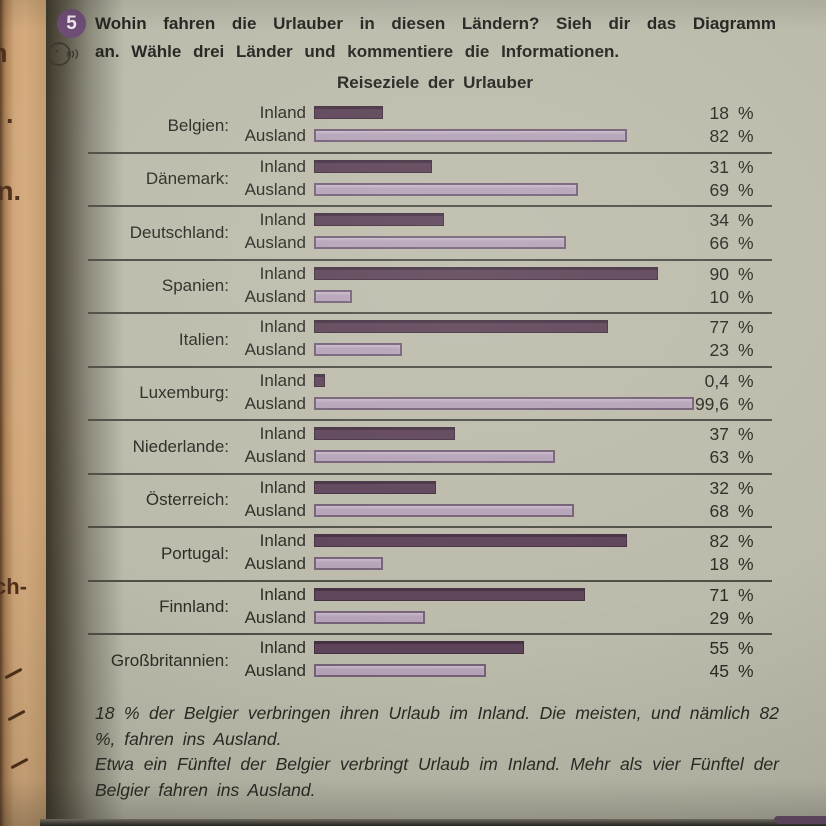 Image resolution: width=826 pixels, height=826 pixels. What do you see at coordinates (719, 136) in the screenshot?
I see `ausland-percent-value: 82` at bounding box center [719, 136].